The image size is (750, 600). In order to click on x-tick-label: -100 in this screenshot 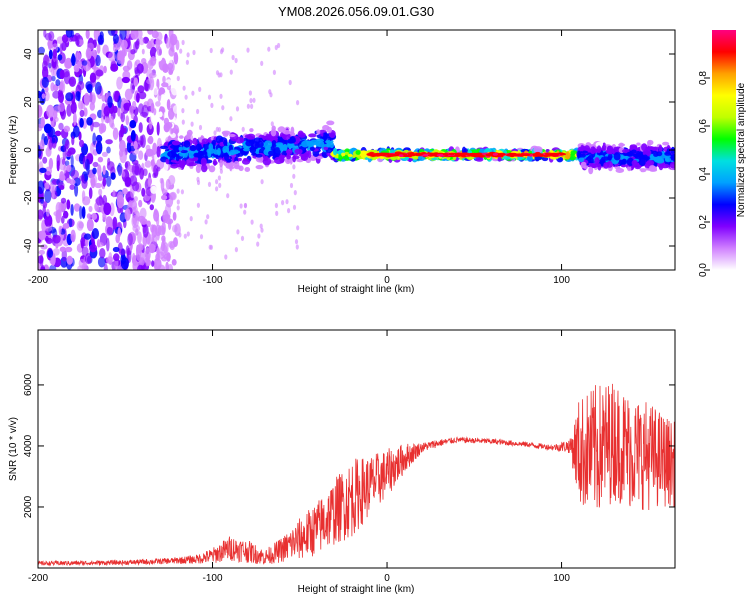, I will do `click(213, 578)`.